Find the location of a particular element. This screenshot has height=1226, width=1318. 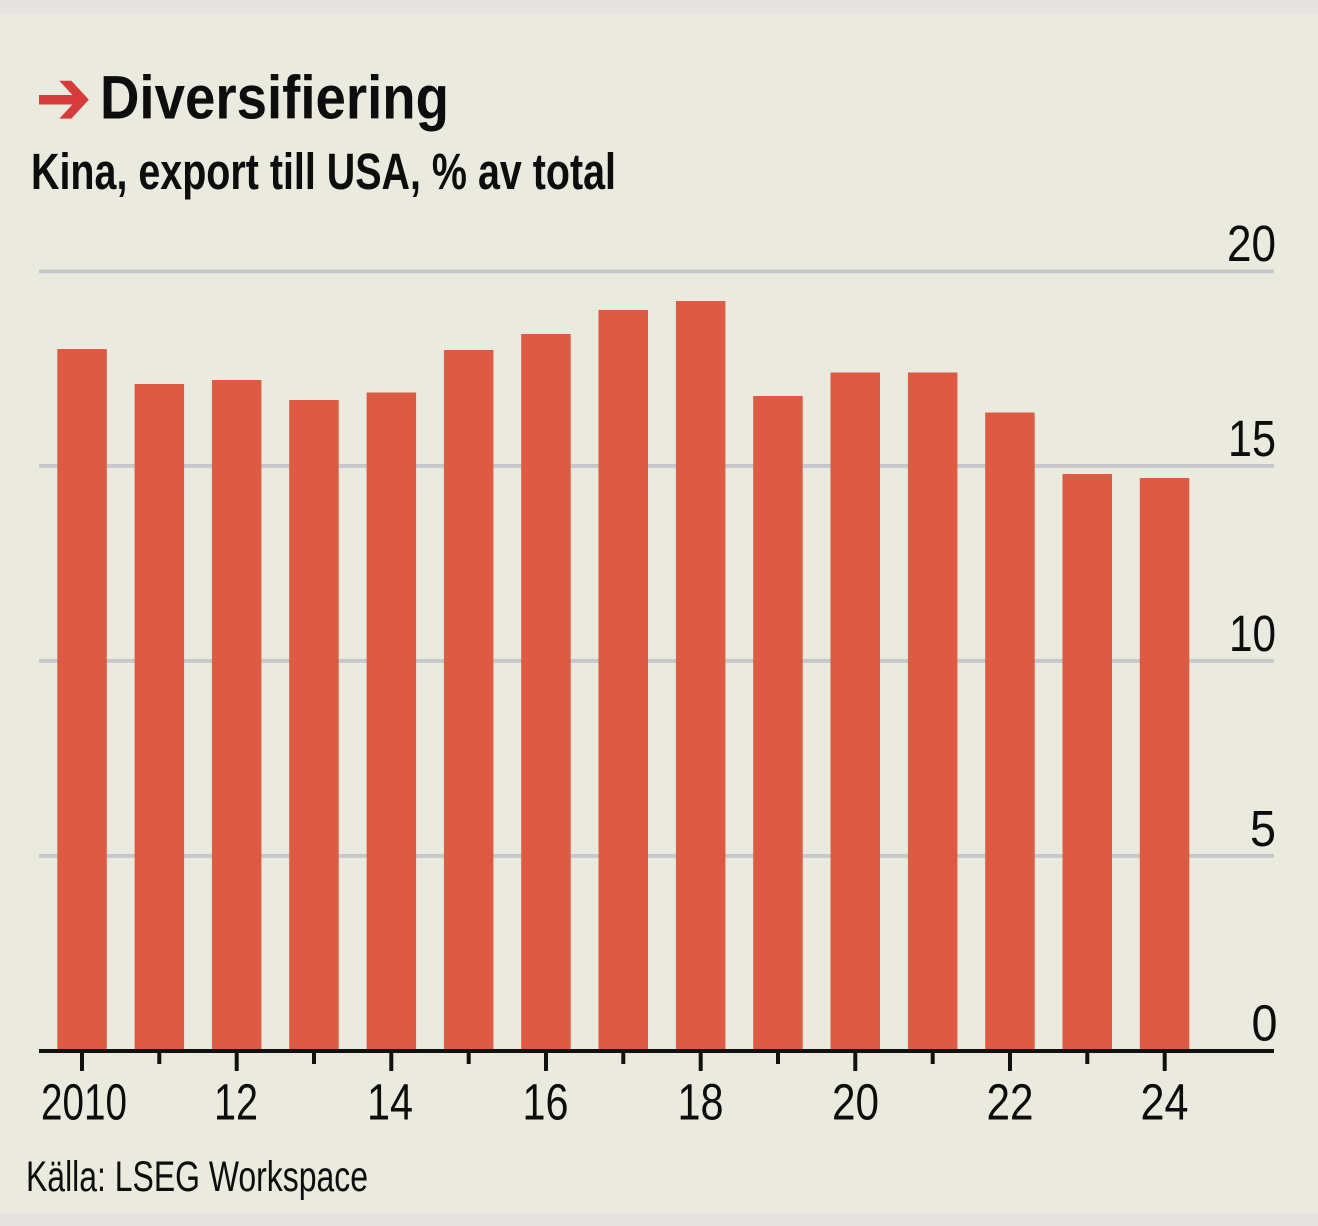

svg-text: 24 is located at coordinates (1165, 1101).